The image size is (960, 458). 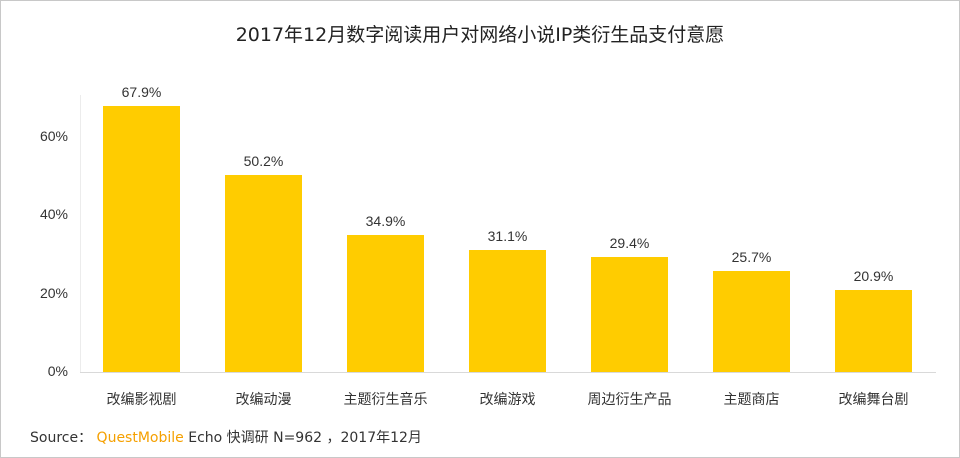 I want to click on source-rest: Echo 快调研 N=962 ，2017年12月, so click(x=305, y=438).